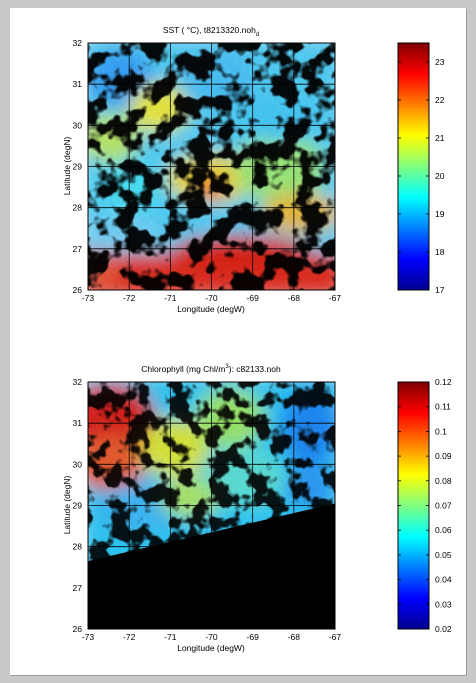 This screenshot has height=683, width=476. What do you see at coordinates (440, 290) in the screenshot?
I see `colorbar-tick-label: 17` at bounding box center [440, 290].